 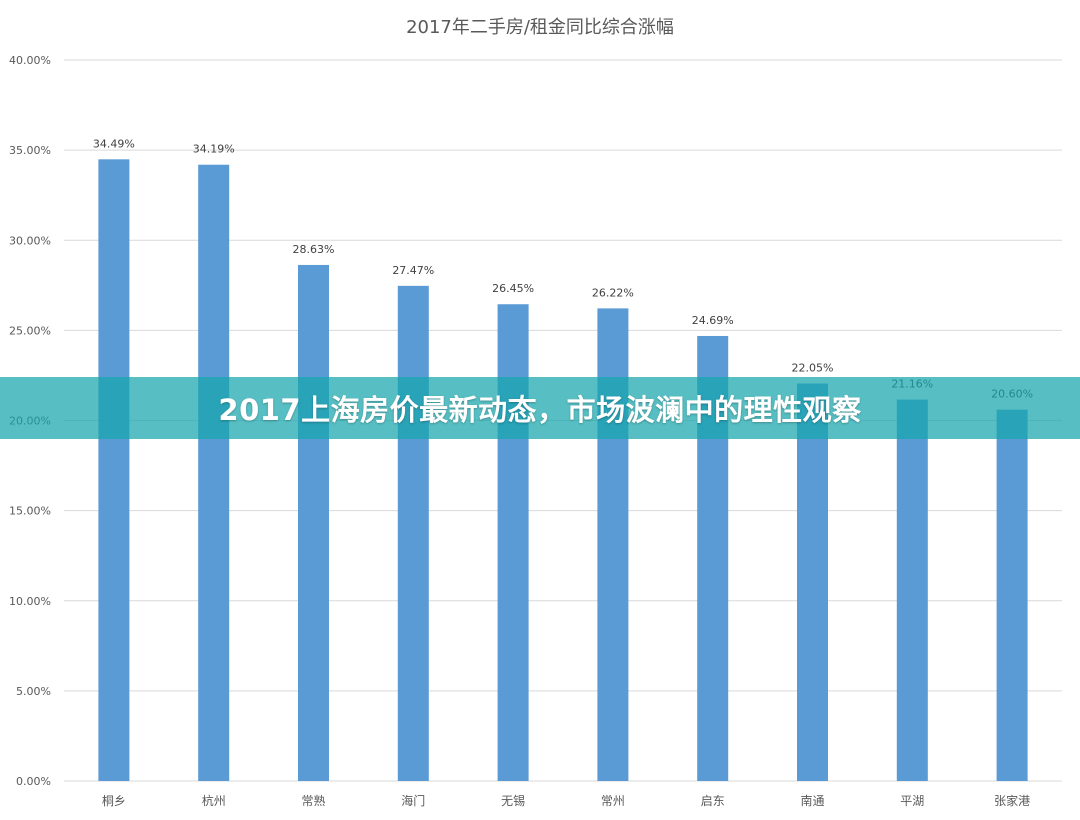 What do you see at coordinates (613, 292) in the screenshot?
I see `data-label: 26.22%` at bounding box center [613, 292].